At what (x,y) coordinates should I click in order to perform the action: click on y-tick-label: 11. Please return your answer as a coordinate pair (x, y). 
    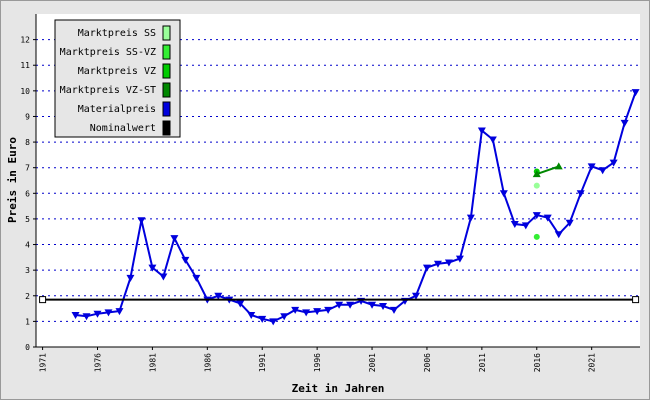
    Looking at the image, I should click on (25, 65).